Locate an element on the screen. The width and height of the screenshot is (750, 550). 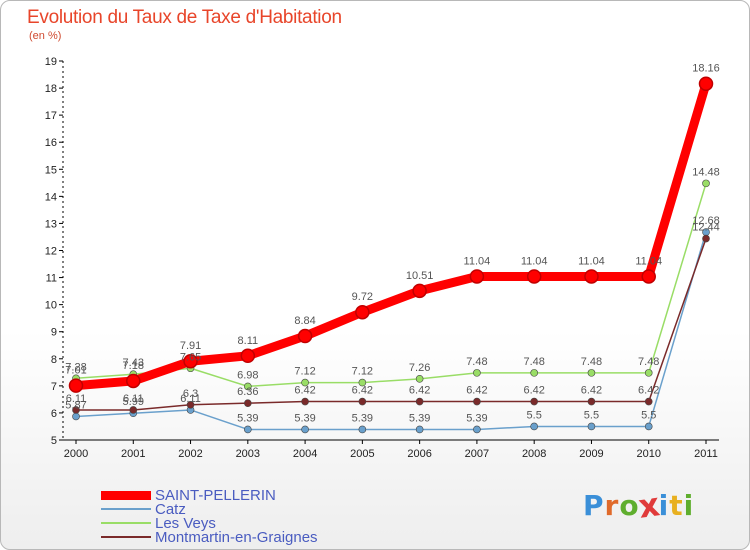
data-label: 8.84 is located at coordinates (304, 321).